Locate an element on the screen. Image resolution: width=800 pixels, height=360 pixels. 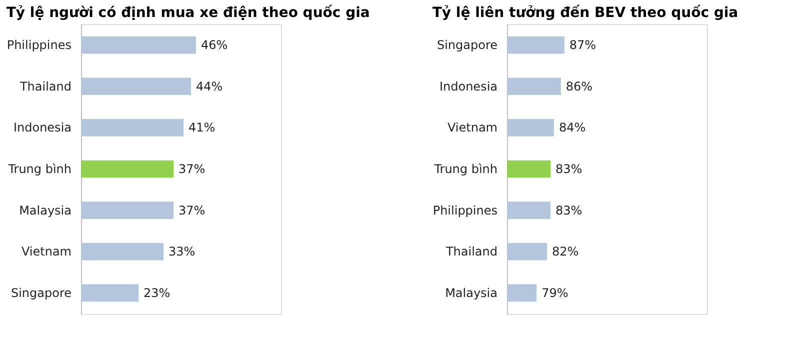
chart-title: Tỷ lệ liên tưởng đến BEV theo quốc gia is located at coordinates (585, 12).